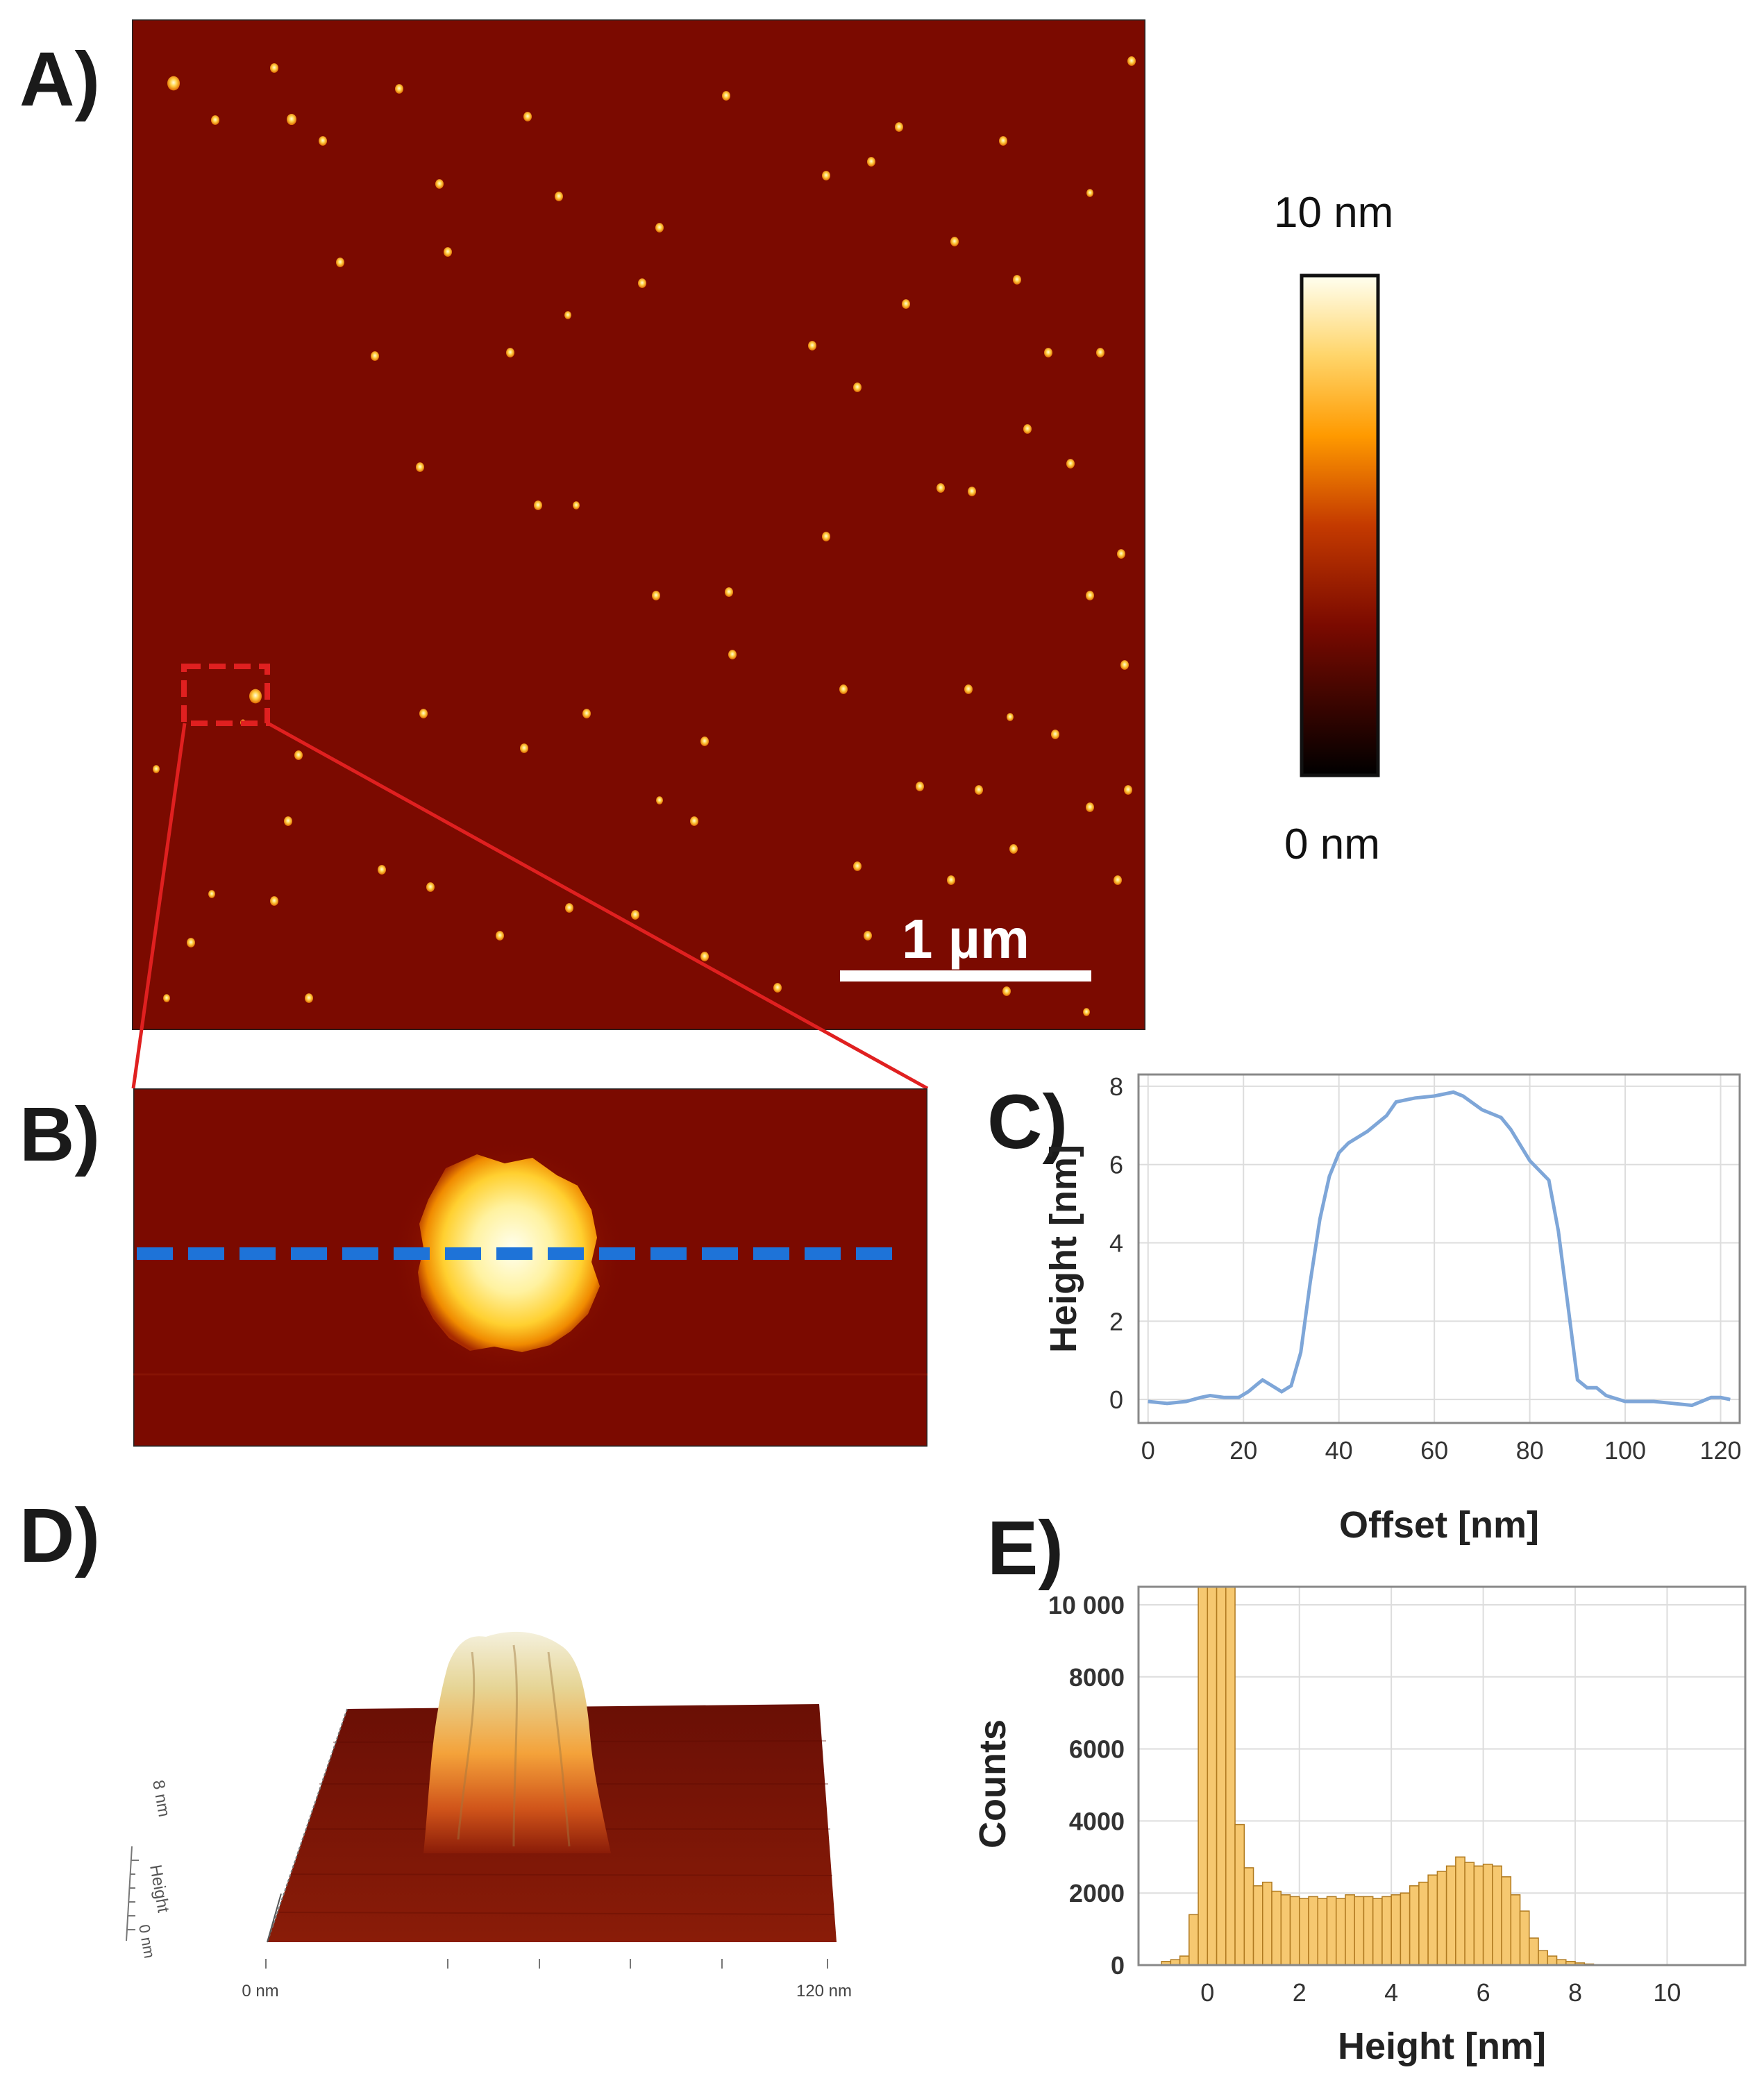  I want to click on 3d-height-ruler, so click(129, 1893).